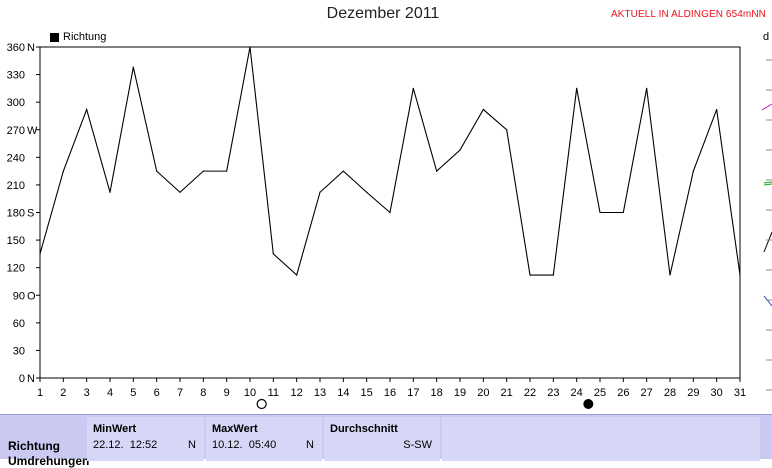 The width and height of the screenshot is (772, 468). What do you see at coordinates (110, 393) in the screenshot?
I see `x-tick-label: 4` at bounding box center [110, 393].